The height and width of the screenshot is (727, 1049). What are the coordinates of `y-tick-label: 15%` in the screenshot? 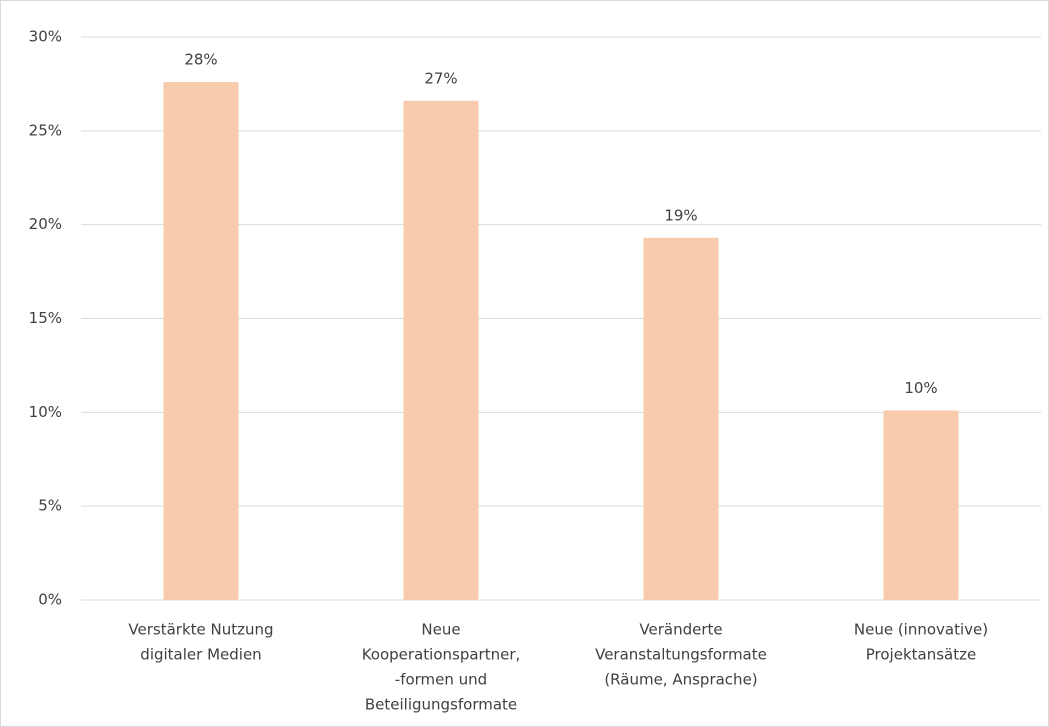 It's located at (45, 318).